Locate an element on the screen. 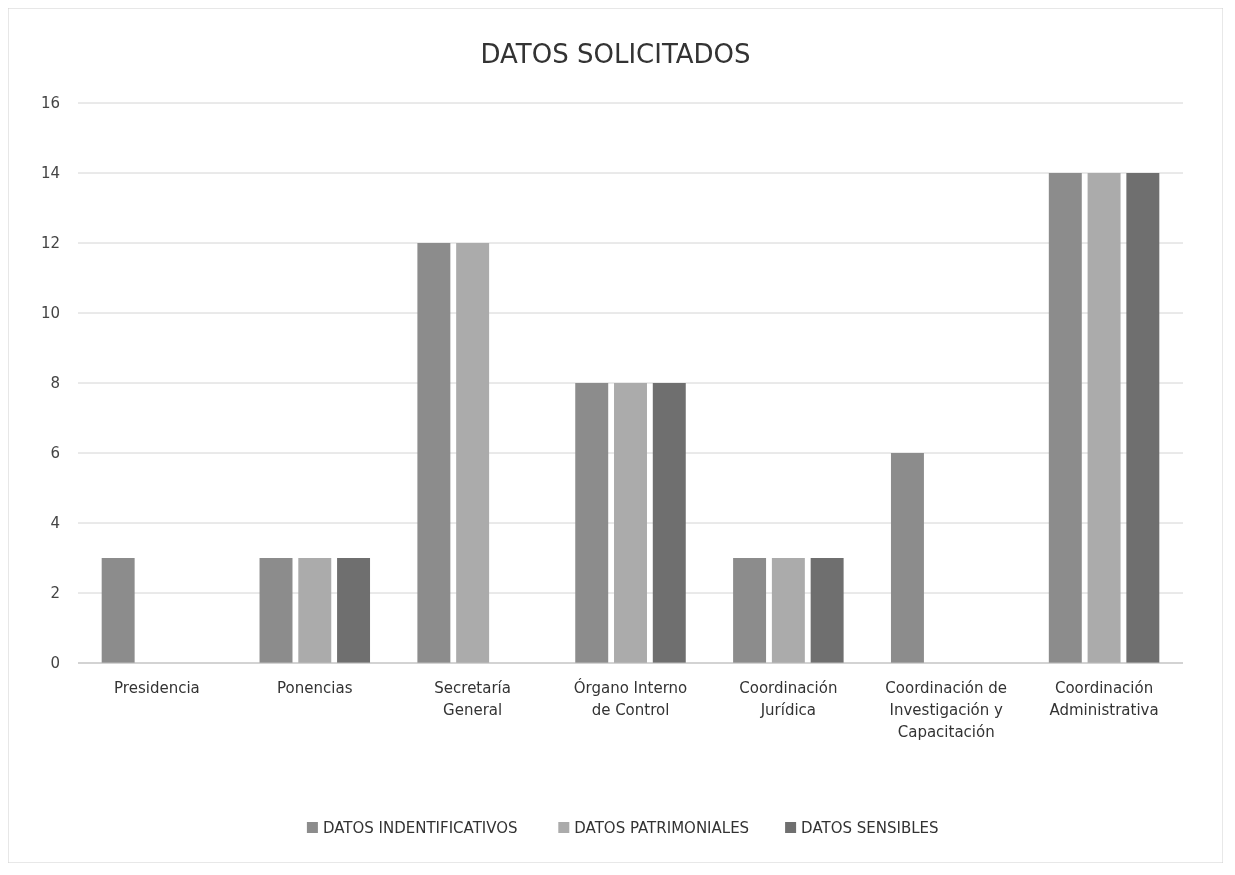  chart-title: DATOS SOLICITADOS is located at coordinates (615, 54).